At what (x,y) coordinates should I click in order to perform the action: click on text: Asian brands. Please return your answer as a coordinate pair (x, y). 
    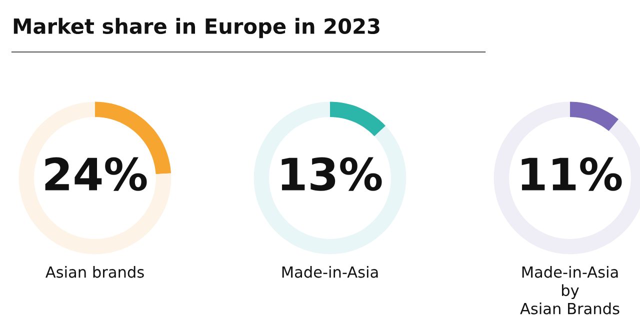
    Looking at the image, I should click on (95, 272).